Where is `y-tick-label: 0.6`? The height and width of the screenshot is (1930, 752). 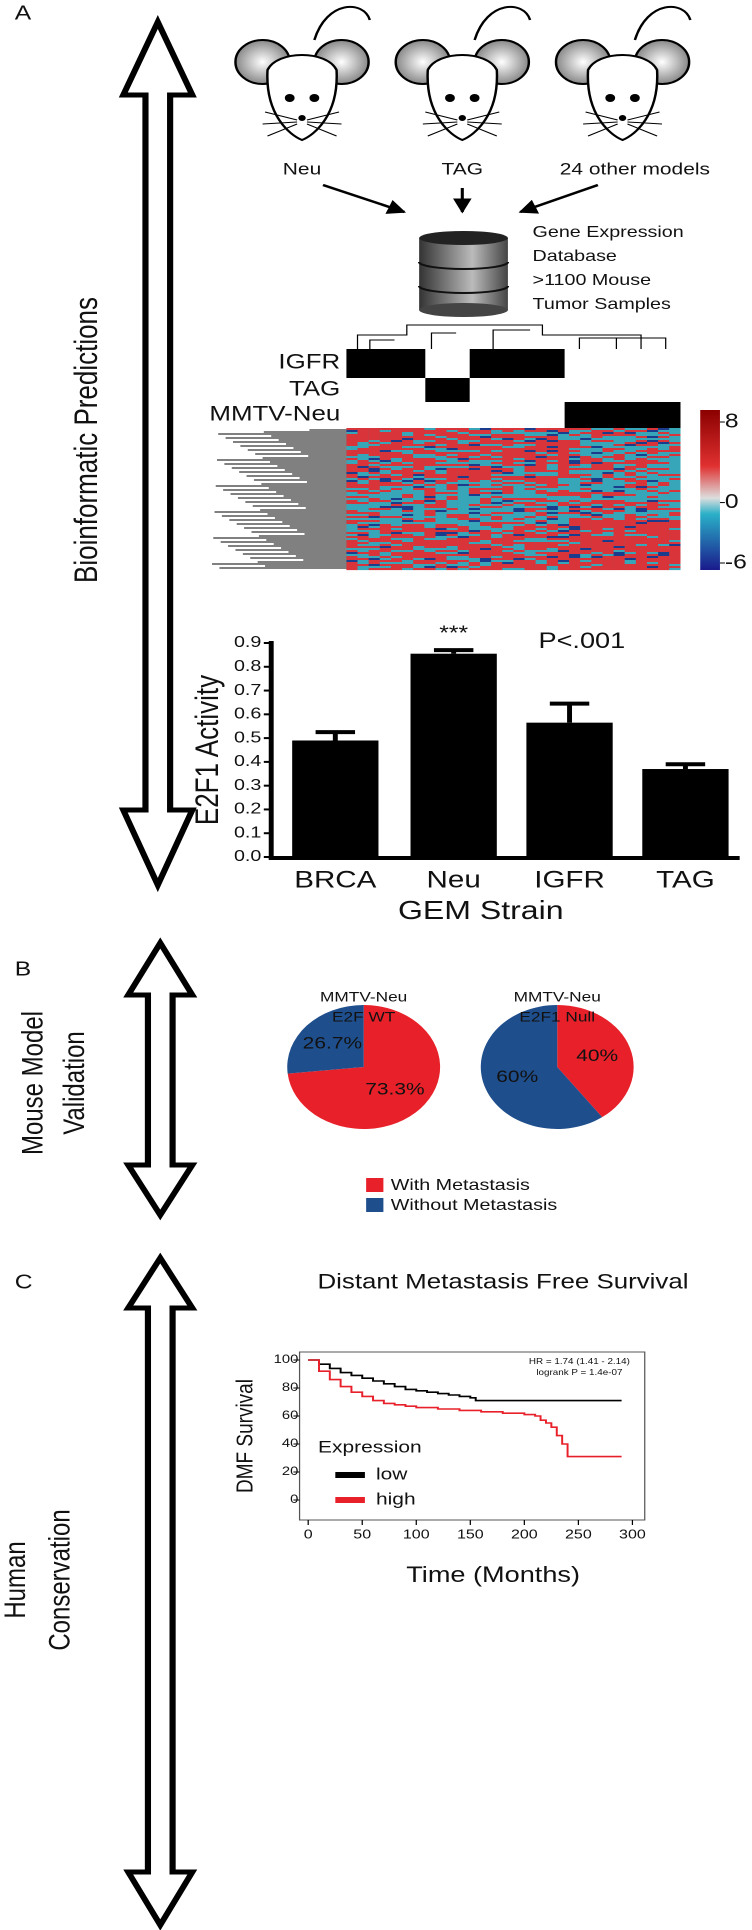
y-tick-label: 0.6 is located at coordinates (247, 713).